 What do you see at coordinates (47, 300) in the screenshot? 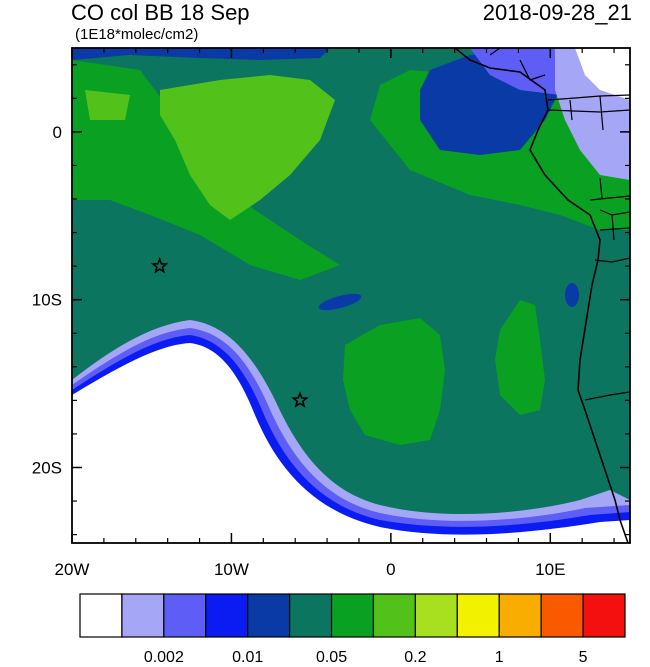
I see `y-tick-label: 10S` at bounding box center [47, 300].